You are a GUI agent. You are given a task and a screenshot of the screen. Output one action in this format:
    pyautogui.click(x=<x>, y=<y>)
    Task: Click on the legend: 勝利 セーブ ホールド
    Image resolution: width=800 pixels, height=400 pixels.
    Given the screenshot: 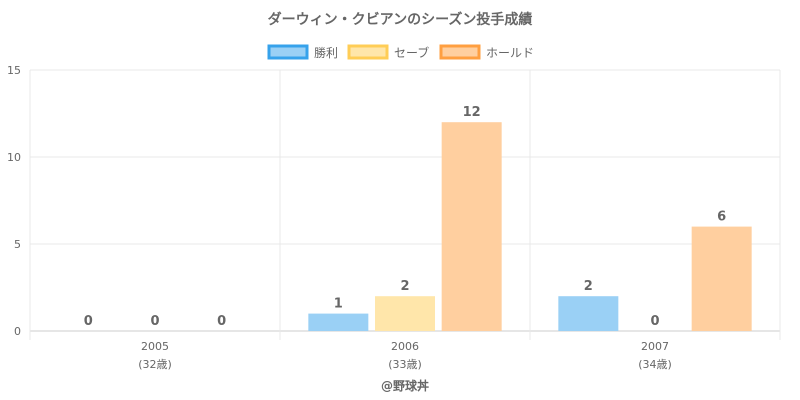 What is the action you would take?
    pyautogui.click(x=400, y=52)
    